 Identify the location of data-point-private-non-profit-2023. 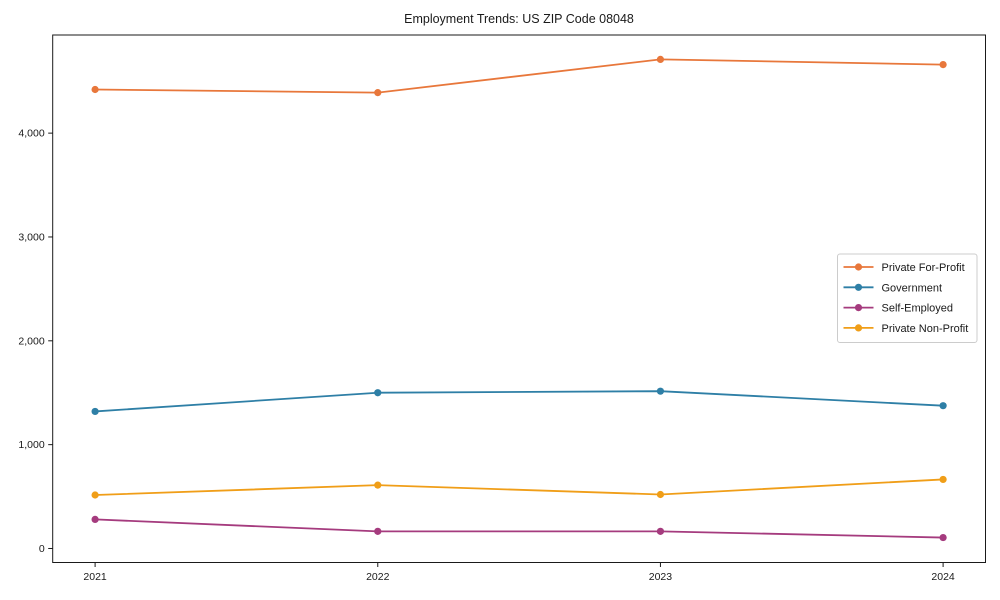
(660, 494).